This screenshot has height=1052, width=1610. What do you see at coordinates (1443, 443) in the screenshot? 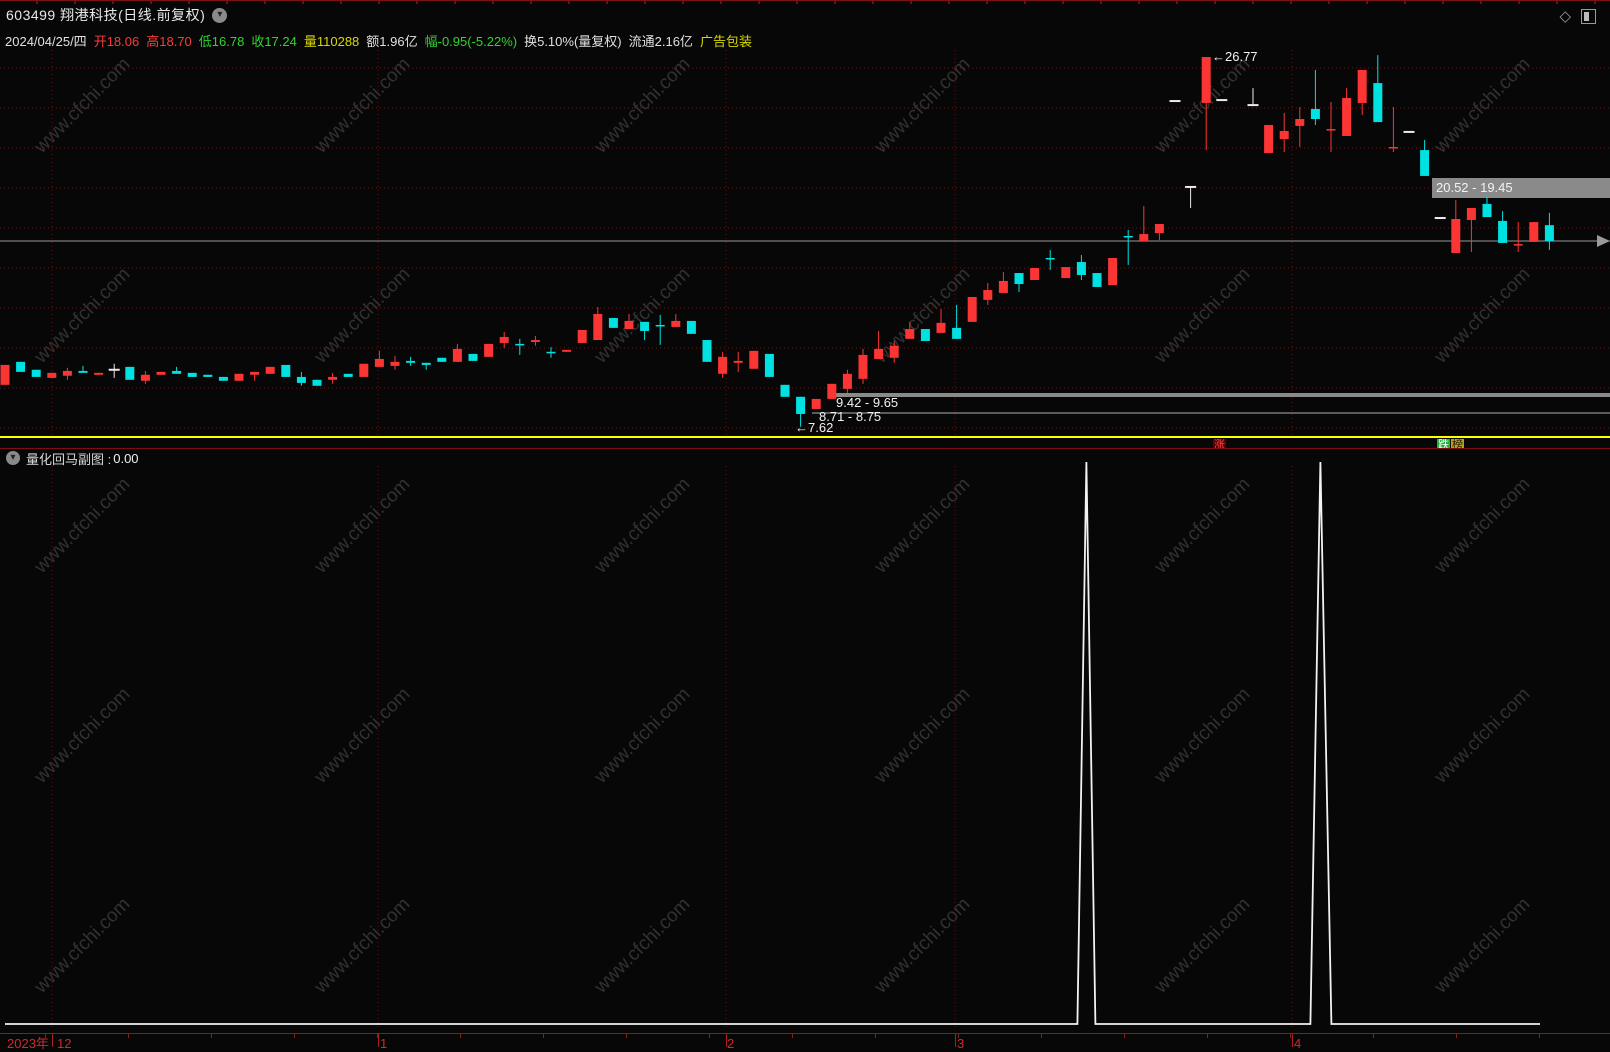
I see `fall-board-link: 跌` at bounding box center [1443, 443].